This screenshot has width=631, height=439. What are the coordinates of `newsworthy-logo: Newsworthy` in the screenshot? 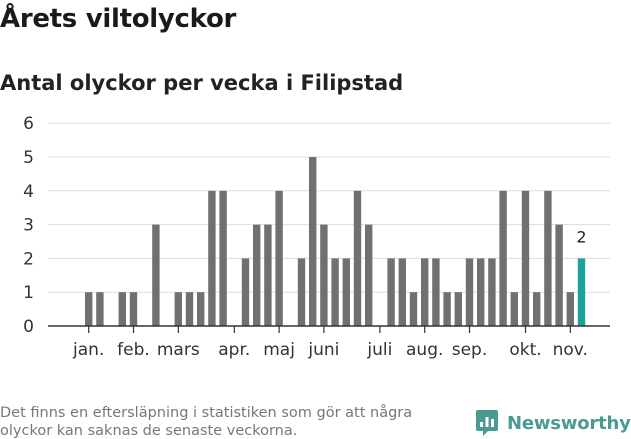 It's located at (553, 423).